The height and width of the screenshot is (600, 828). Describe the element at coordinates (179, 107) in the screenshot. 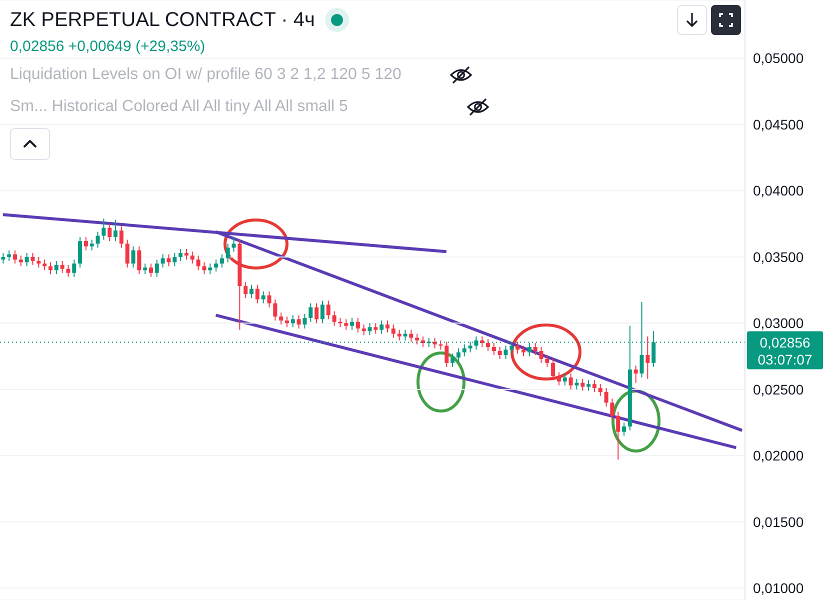

I see `annotation: Sm... Historical Colored All All tiny All All small 5` at that location.